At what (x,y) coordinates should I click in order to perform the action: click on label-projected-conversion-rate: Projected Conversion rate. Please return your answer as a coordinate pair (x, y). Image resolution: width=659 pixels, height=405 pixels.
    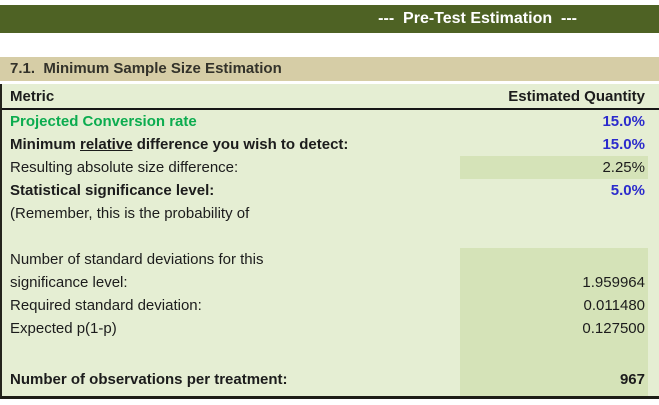
    Looking at the image, I should click on (103, 121).